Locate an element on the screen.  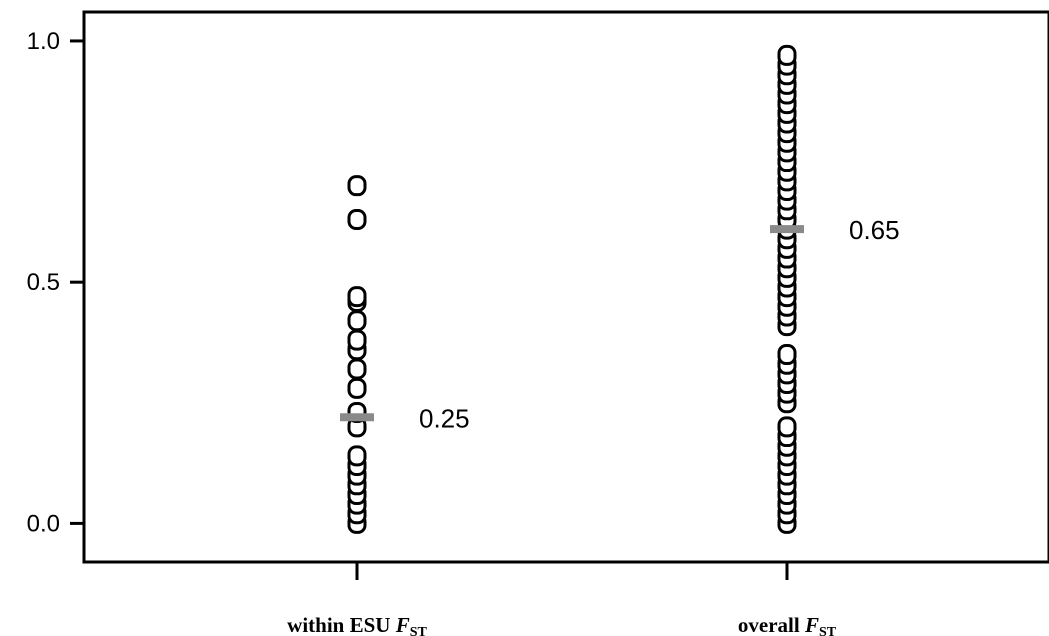
category-label: overall FST is located at coordinates (787, 624).